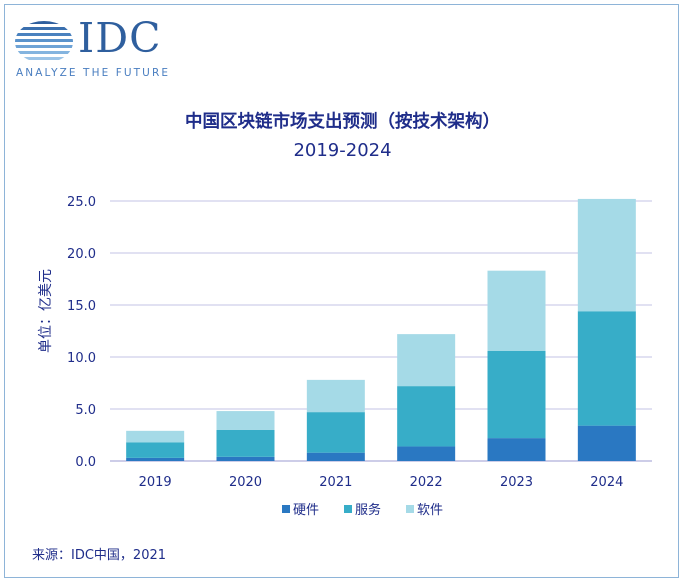  What do you see at coordinates (306, 510) in the screenshot?
I see `legend-label: 硬件` at bounding box center [306, 510].